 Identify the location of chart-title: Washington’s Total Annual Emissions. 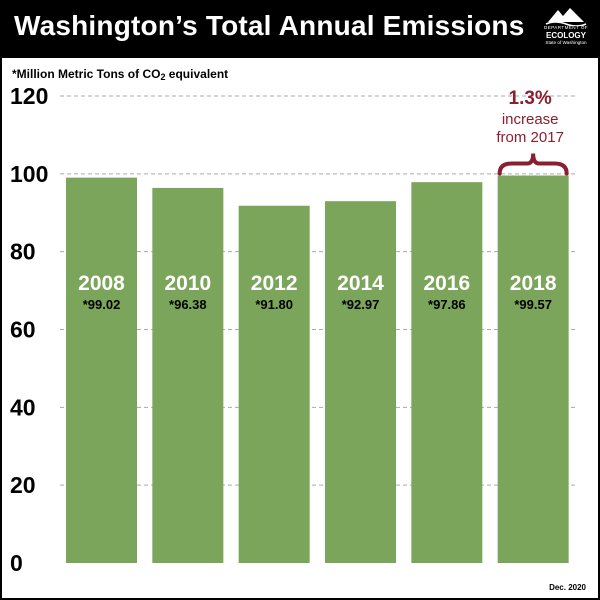
(269, 25).